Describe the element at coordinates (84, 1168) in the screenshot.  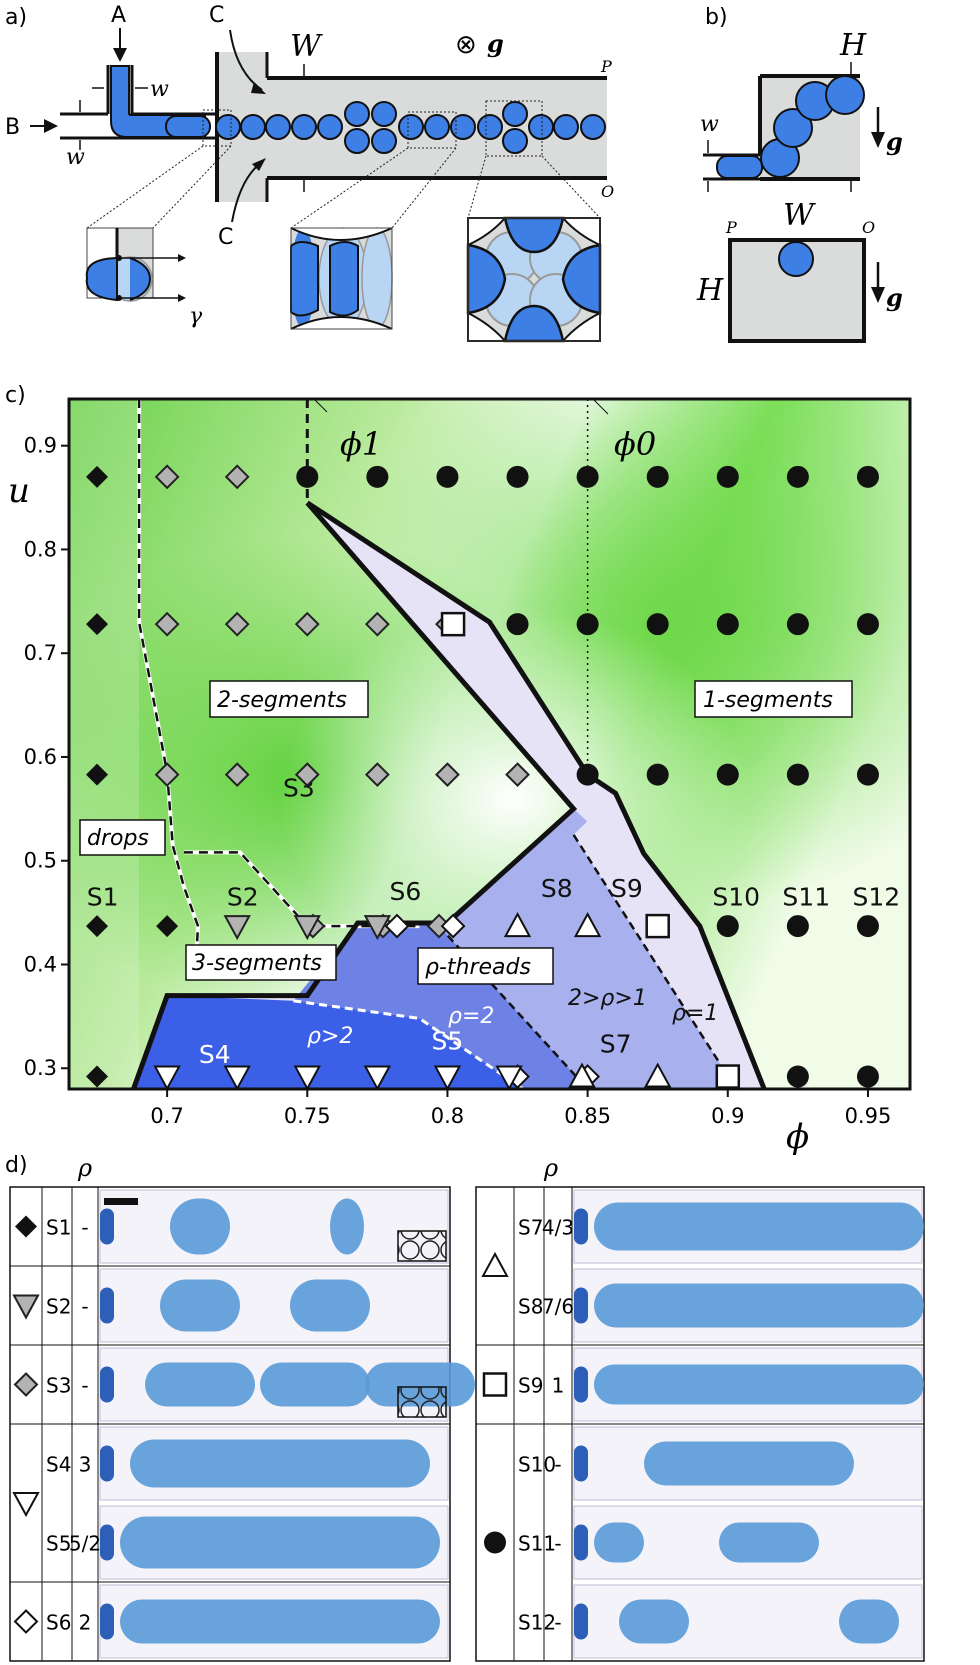
I see `rho-header-left: ρ` at that location.